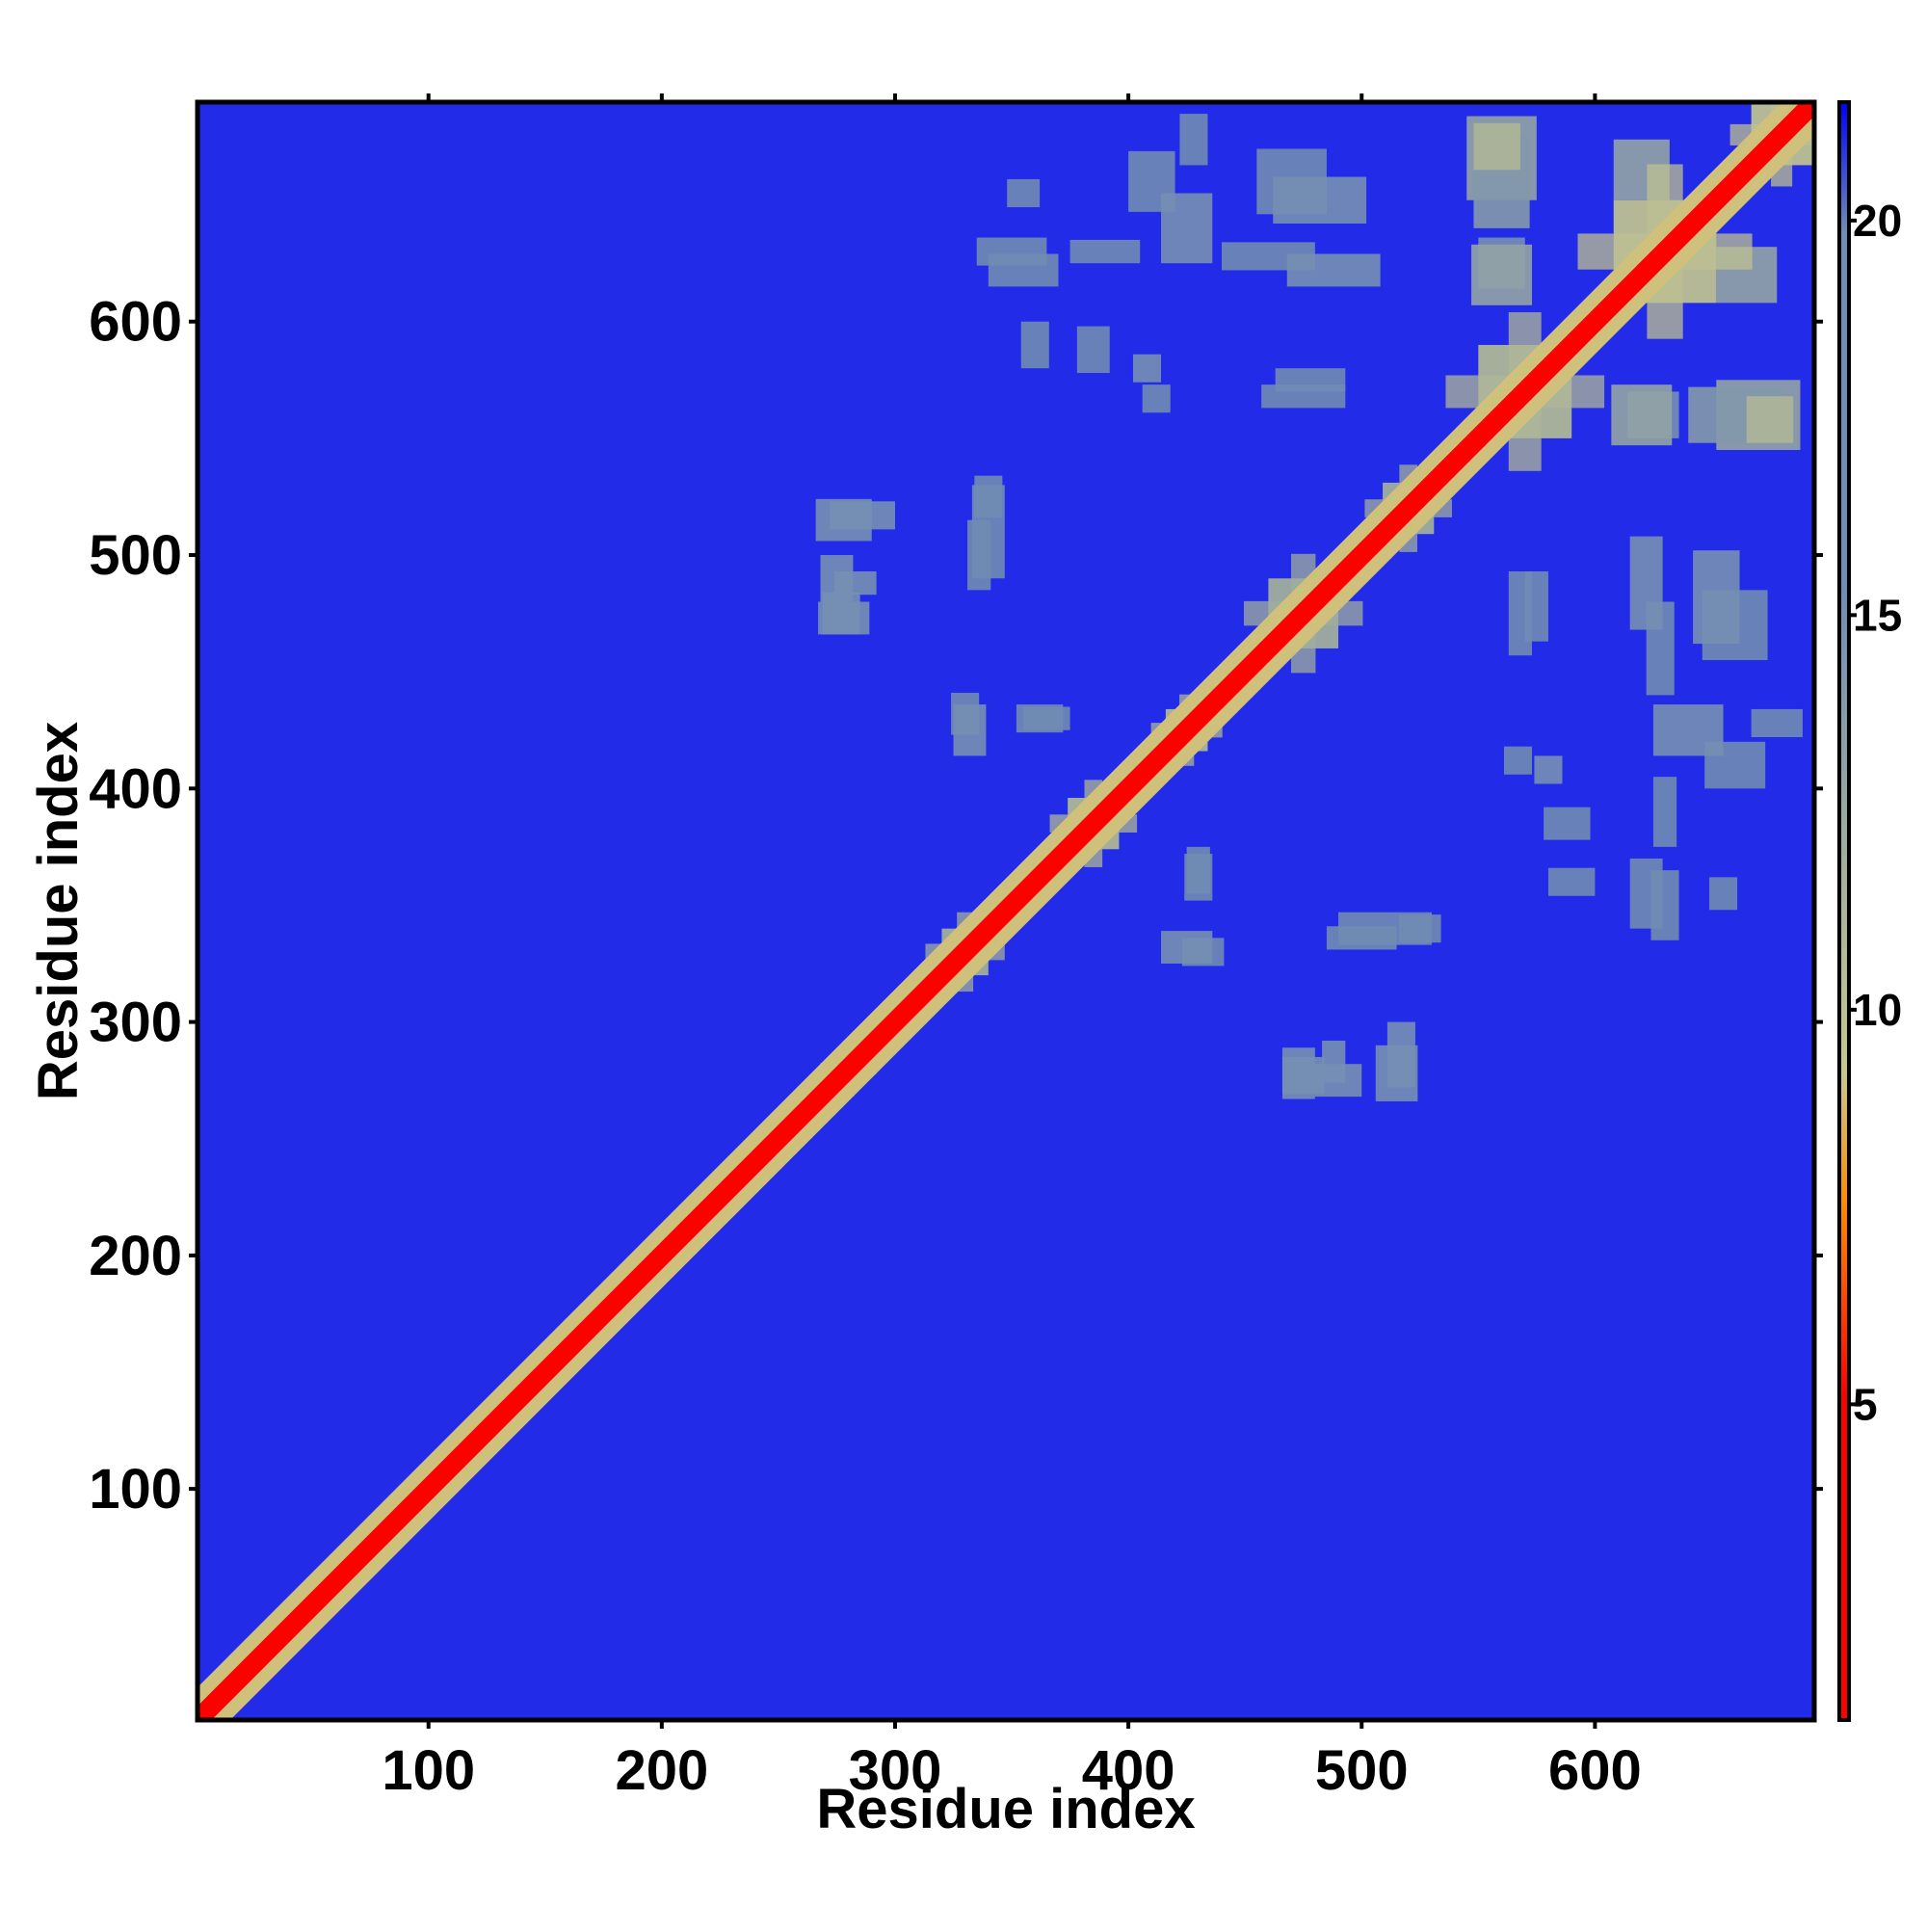 The height and width of the screenshot is (1932, 1927). I want to click on colorbar-tick-label: 20, so click(1878, 221).